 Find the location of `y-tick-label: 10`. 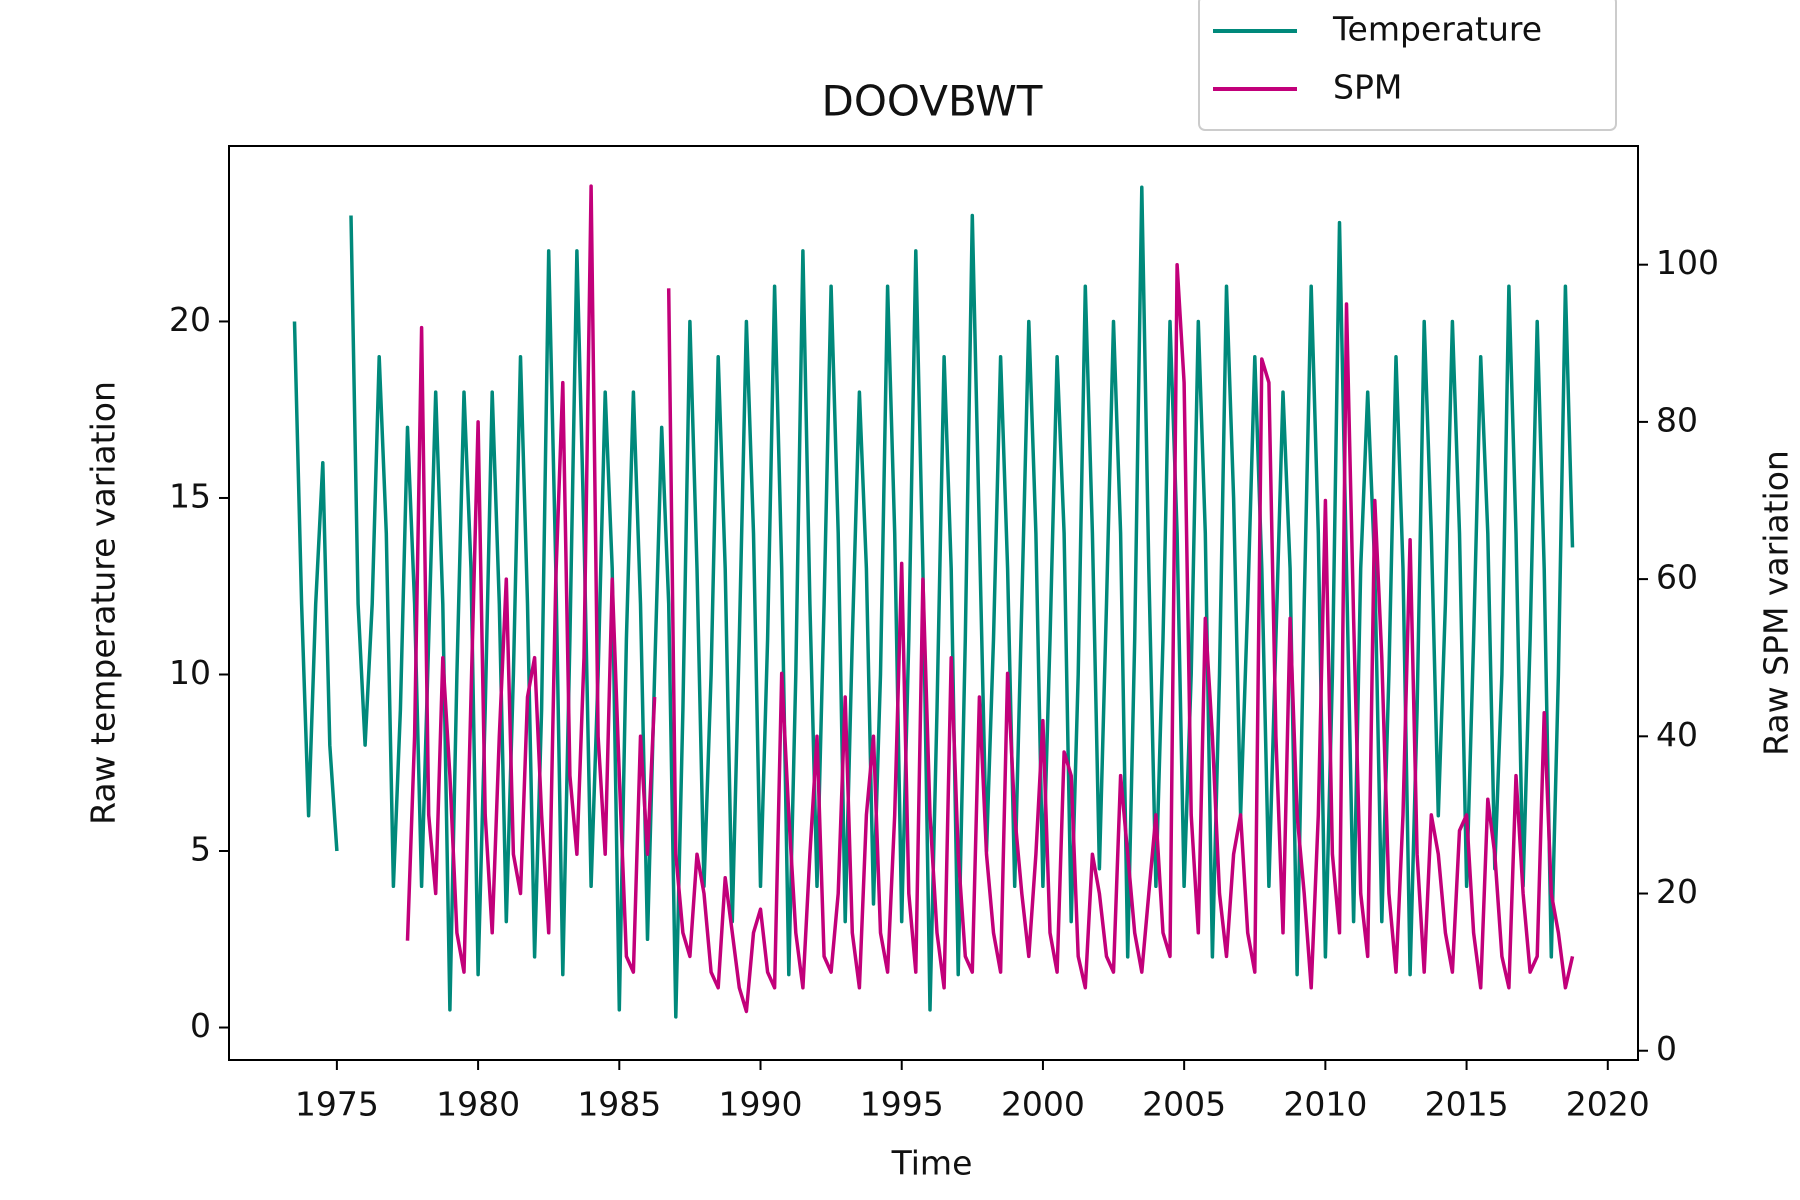

y-tick-label: 10 is located at coordinates (190, 672).